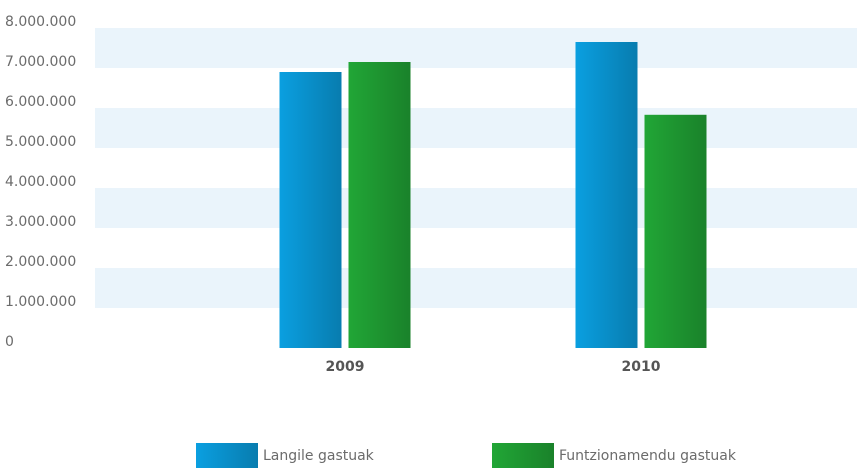 Image resolution: width=857 pixels, height=468 pixels. What do you see at coordinates (40, 142) in the screenshot?
I see `y-tick-label: 5.000.000` at bounding box center [40, 142].